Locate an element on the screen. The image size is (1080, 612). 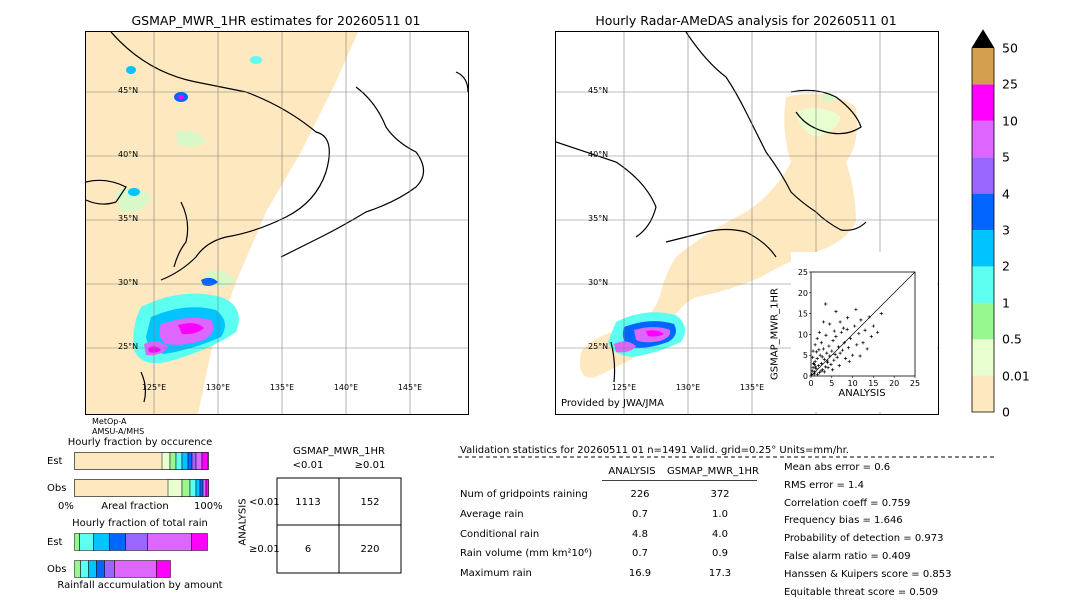
scatter-x-tick: 10 is located at coordinates (853, 383).